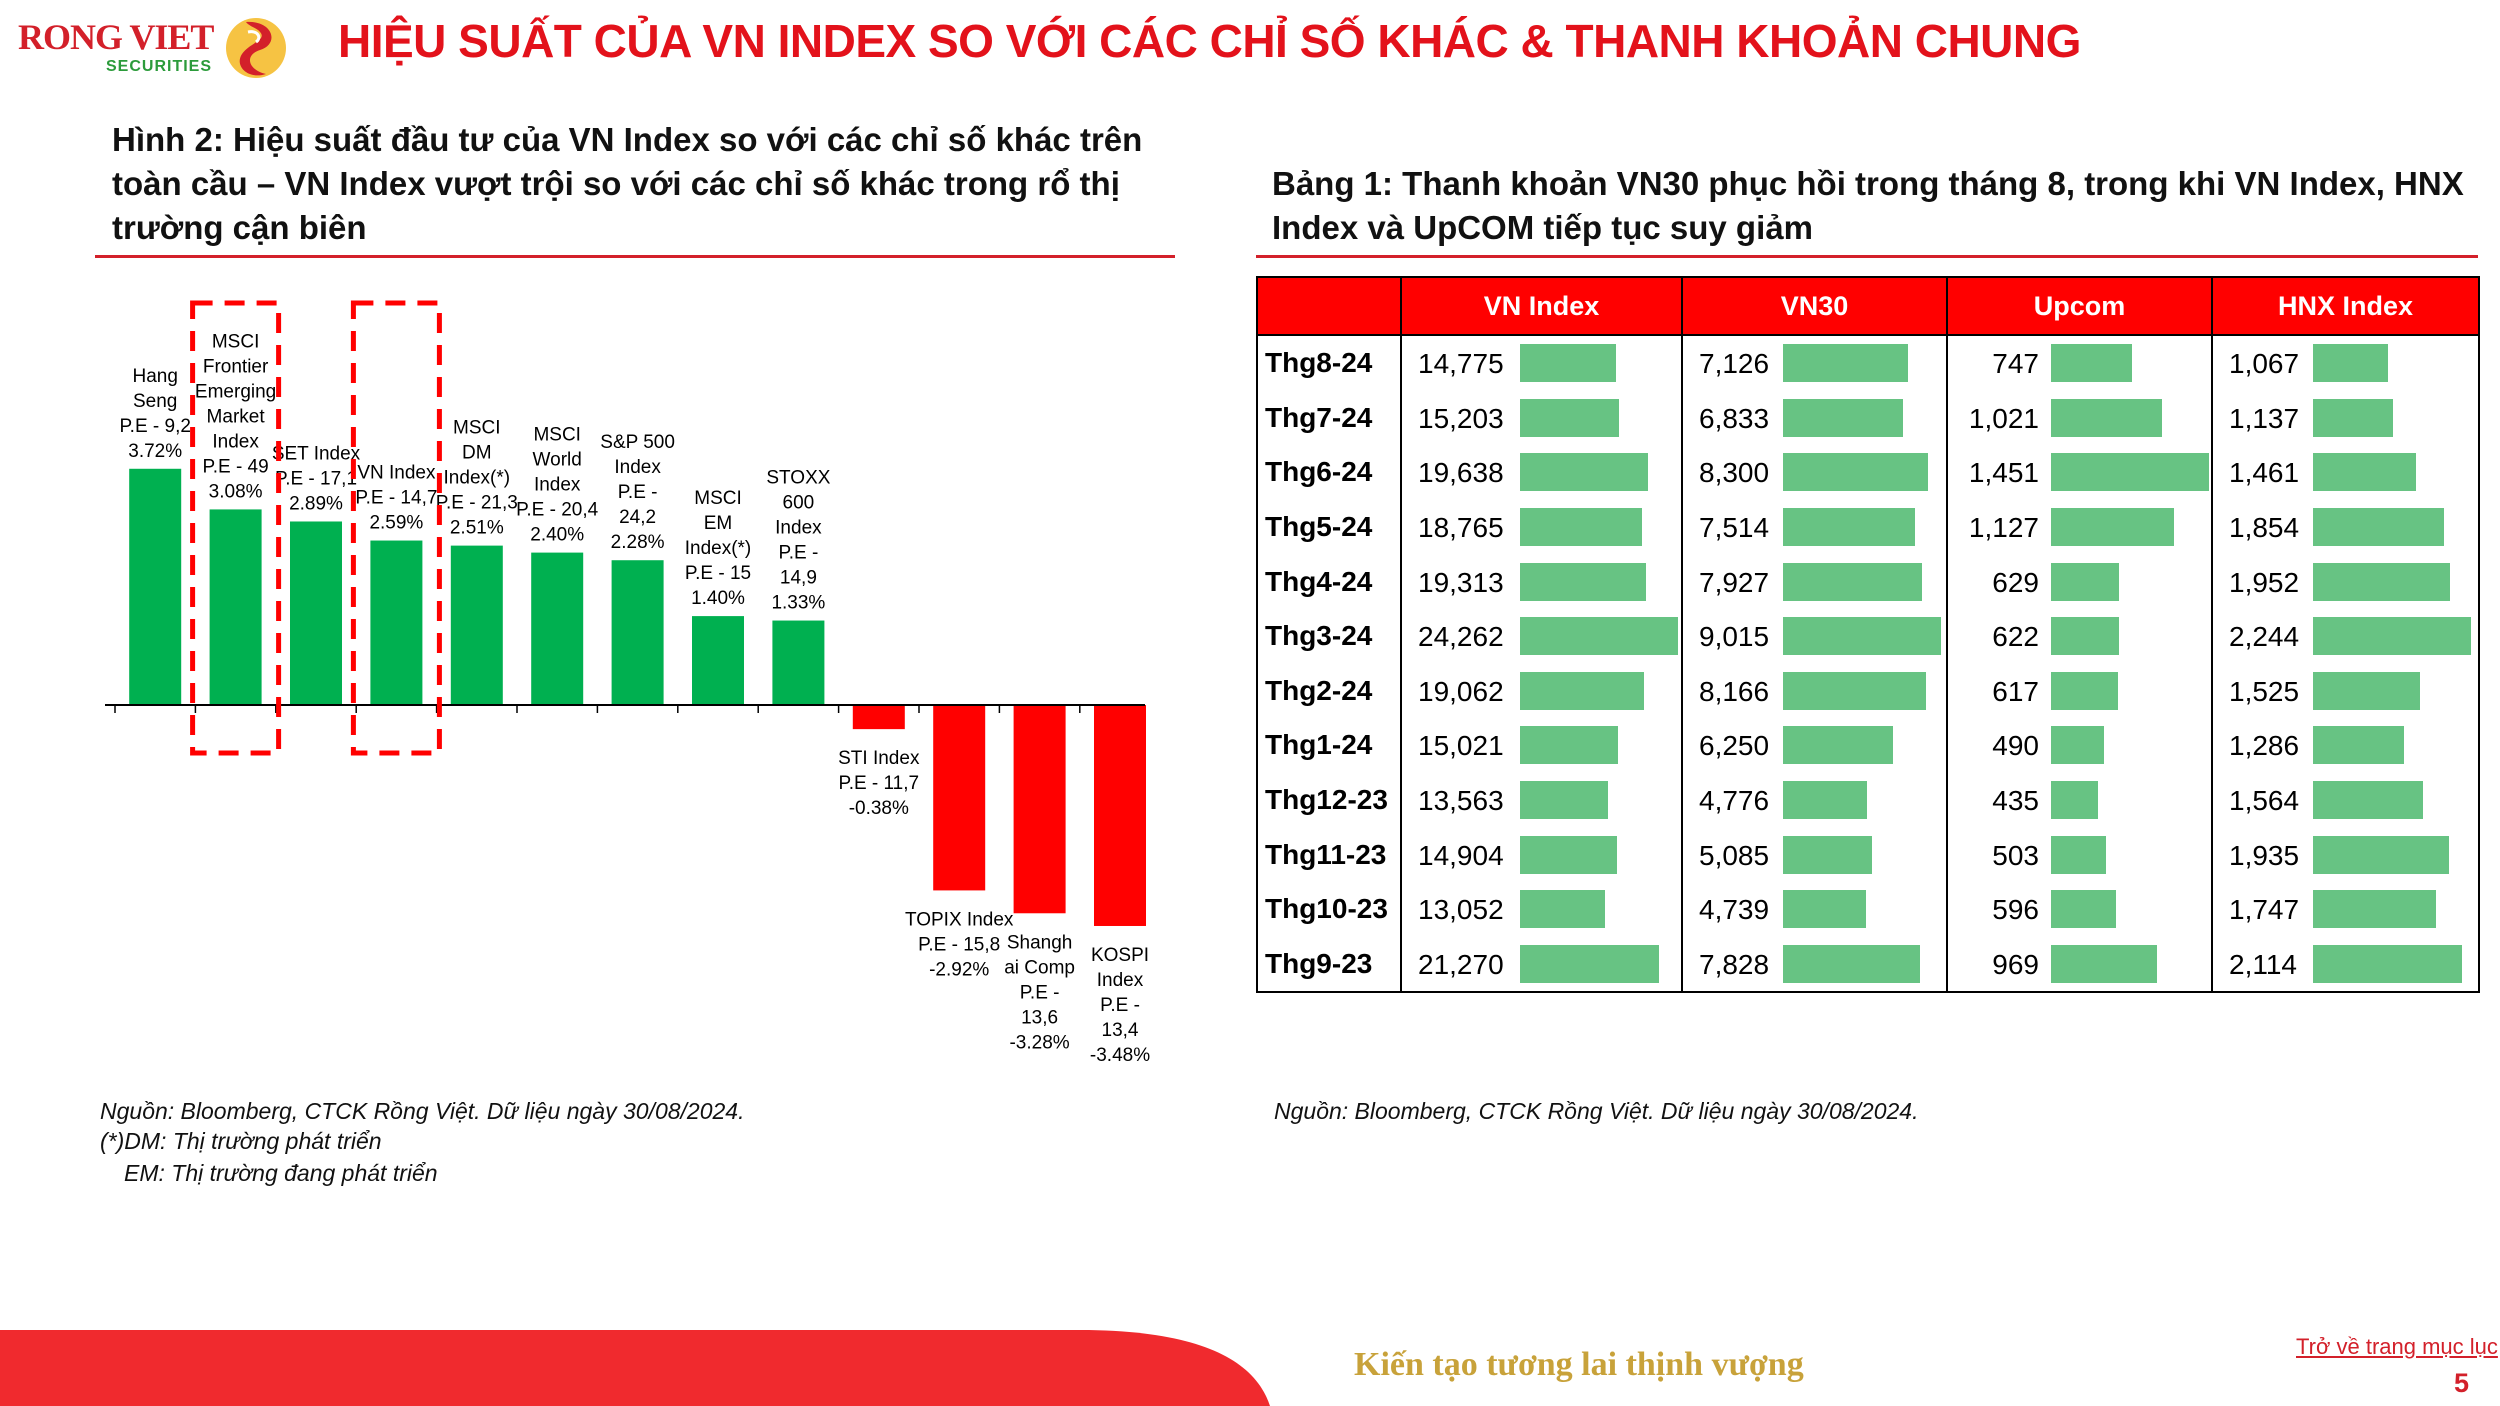  What do you see at coordinates (718, 548) in the screenshot?
I see `bar-label-7: MSCI EM Index(*) P.E - 15 1.40%` at bounding box center [718, 548].